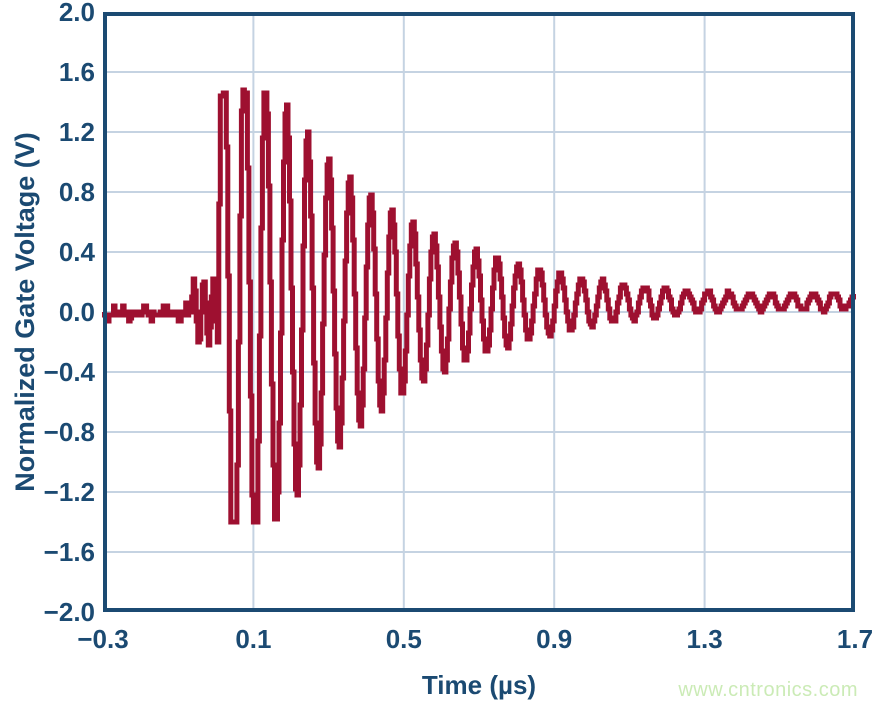  Describe the element at coordinates (69, 492) in the screenshot. I see `y-tick-label: −1.2` at that location.